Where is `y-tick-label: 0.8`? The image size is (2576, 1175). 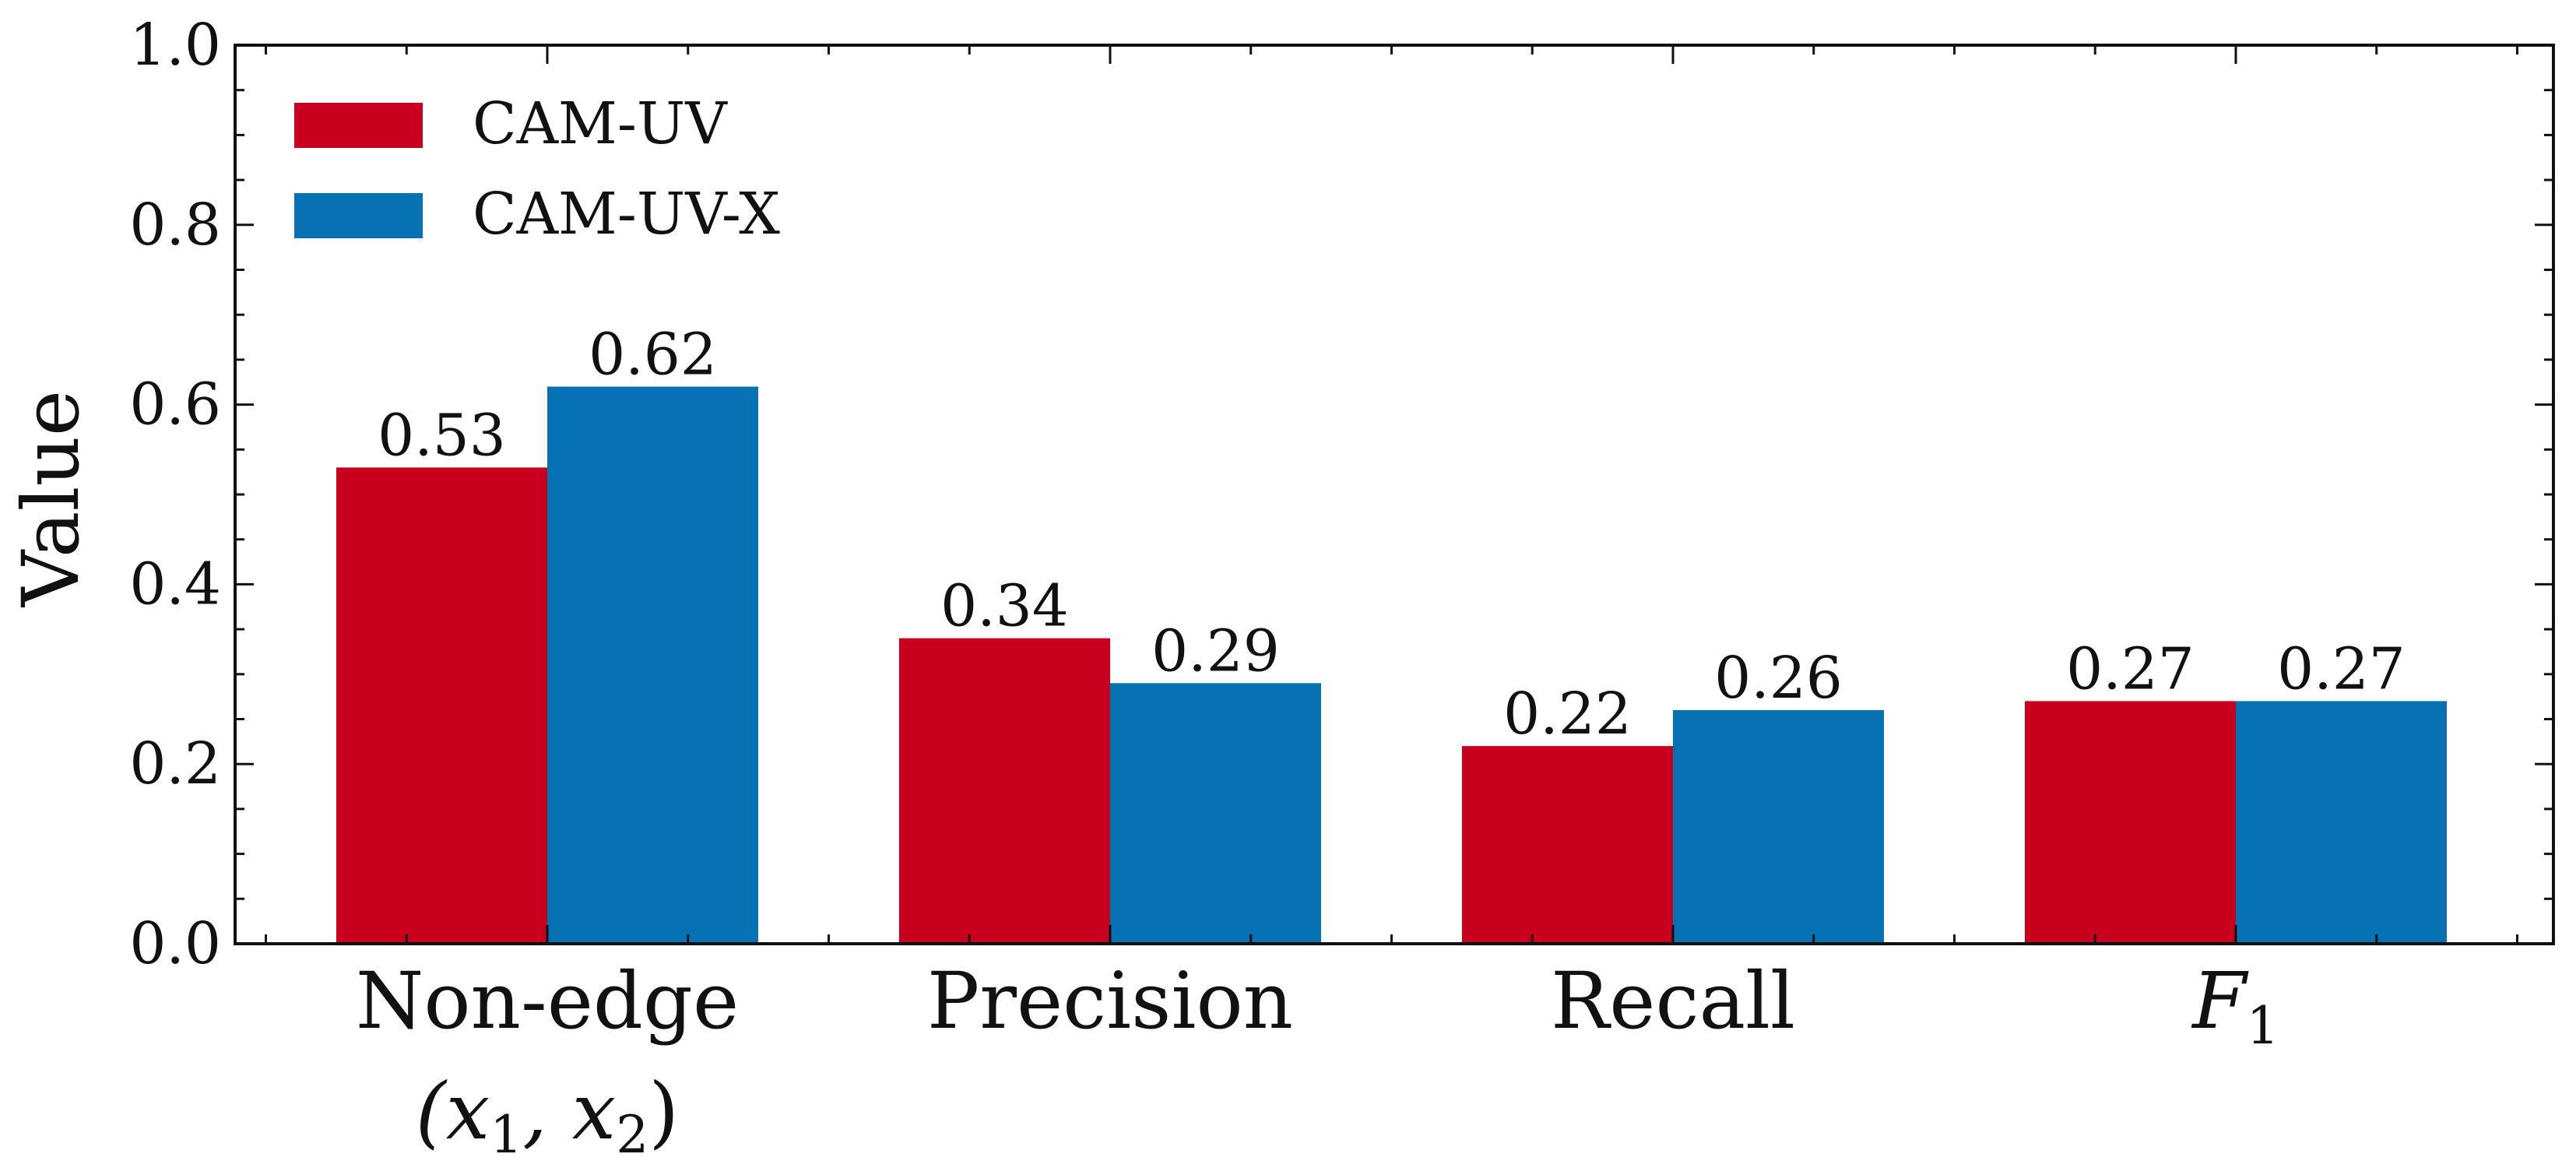
y-tick-label: 0.8 is located at coordinates (175, 225).